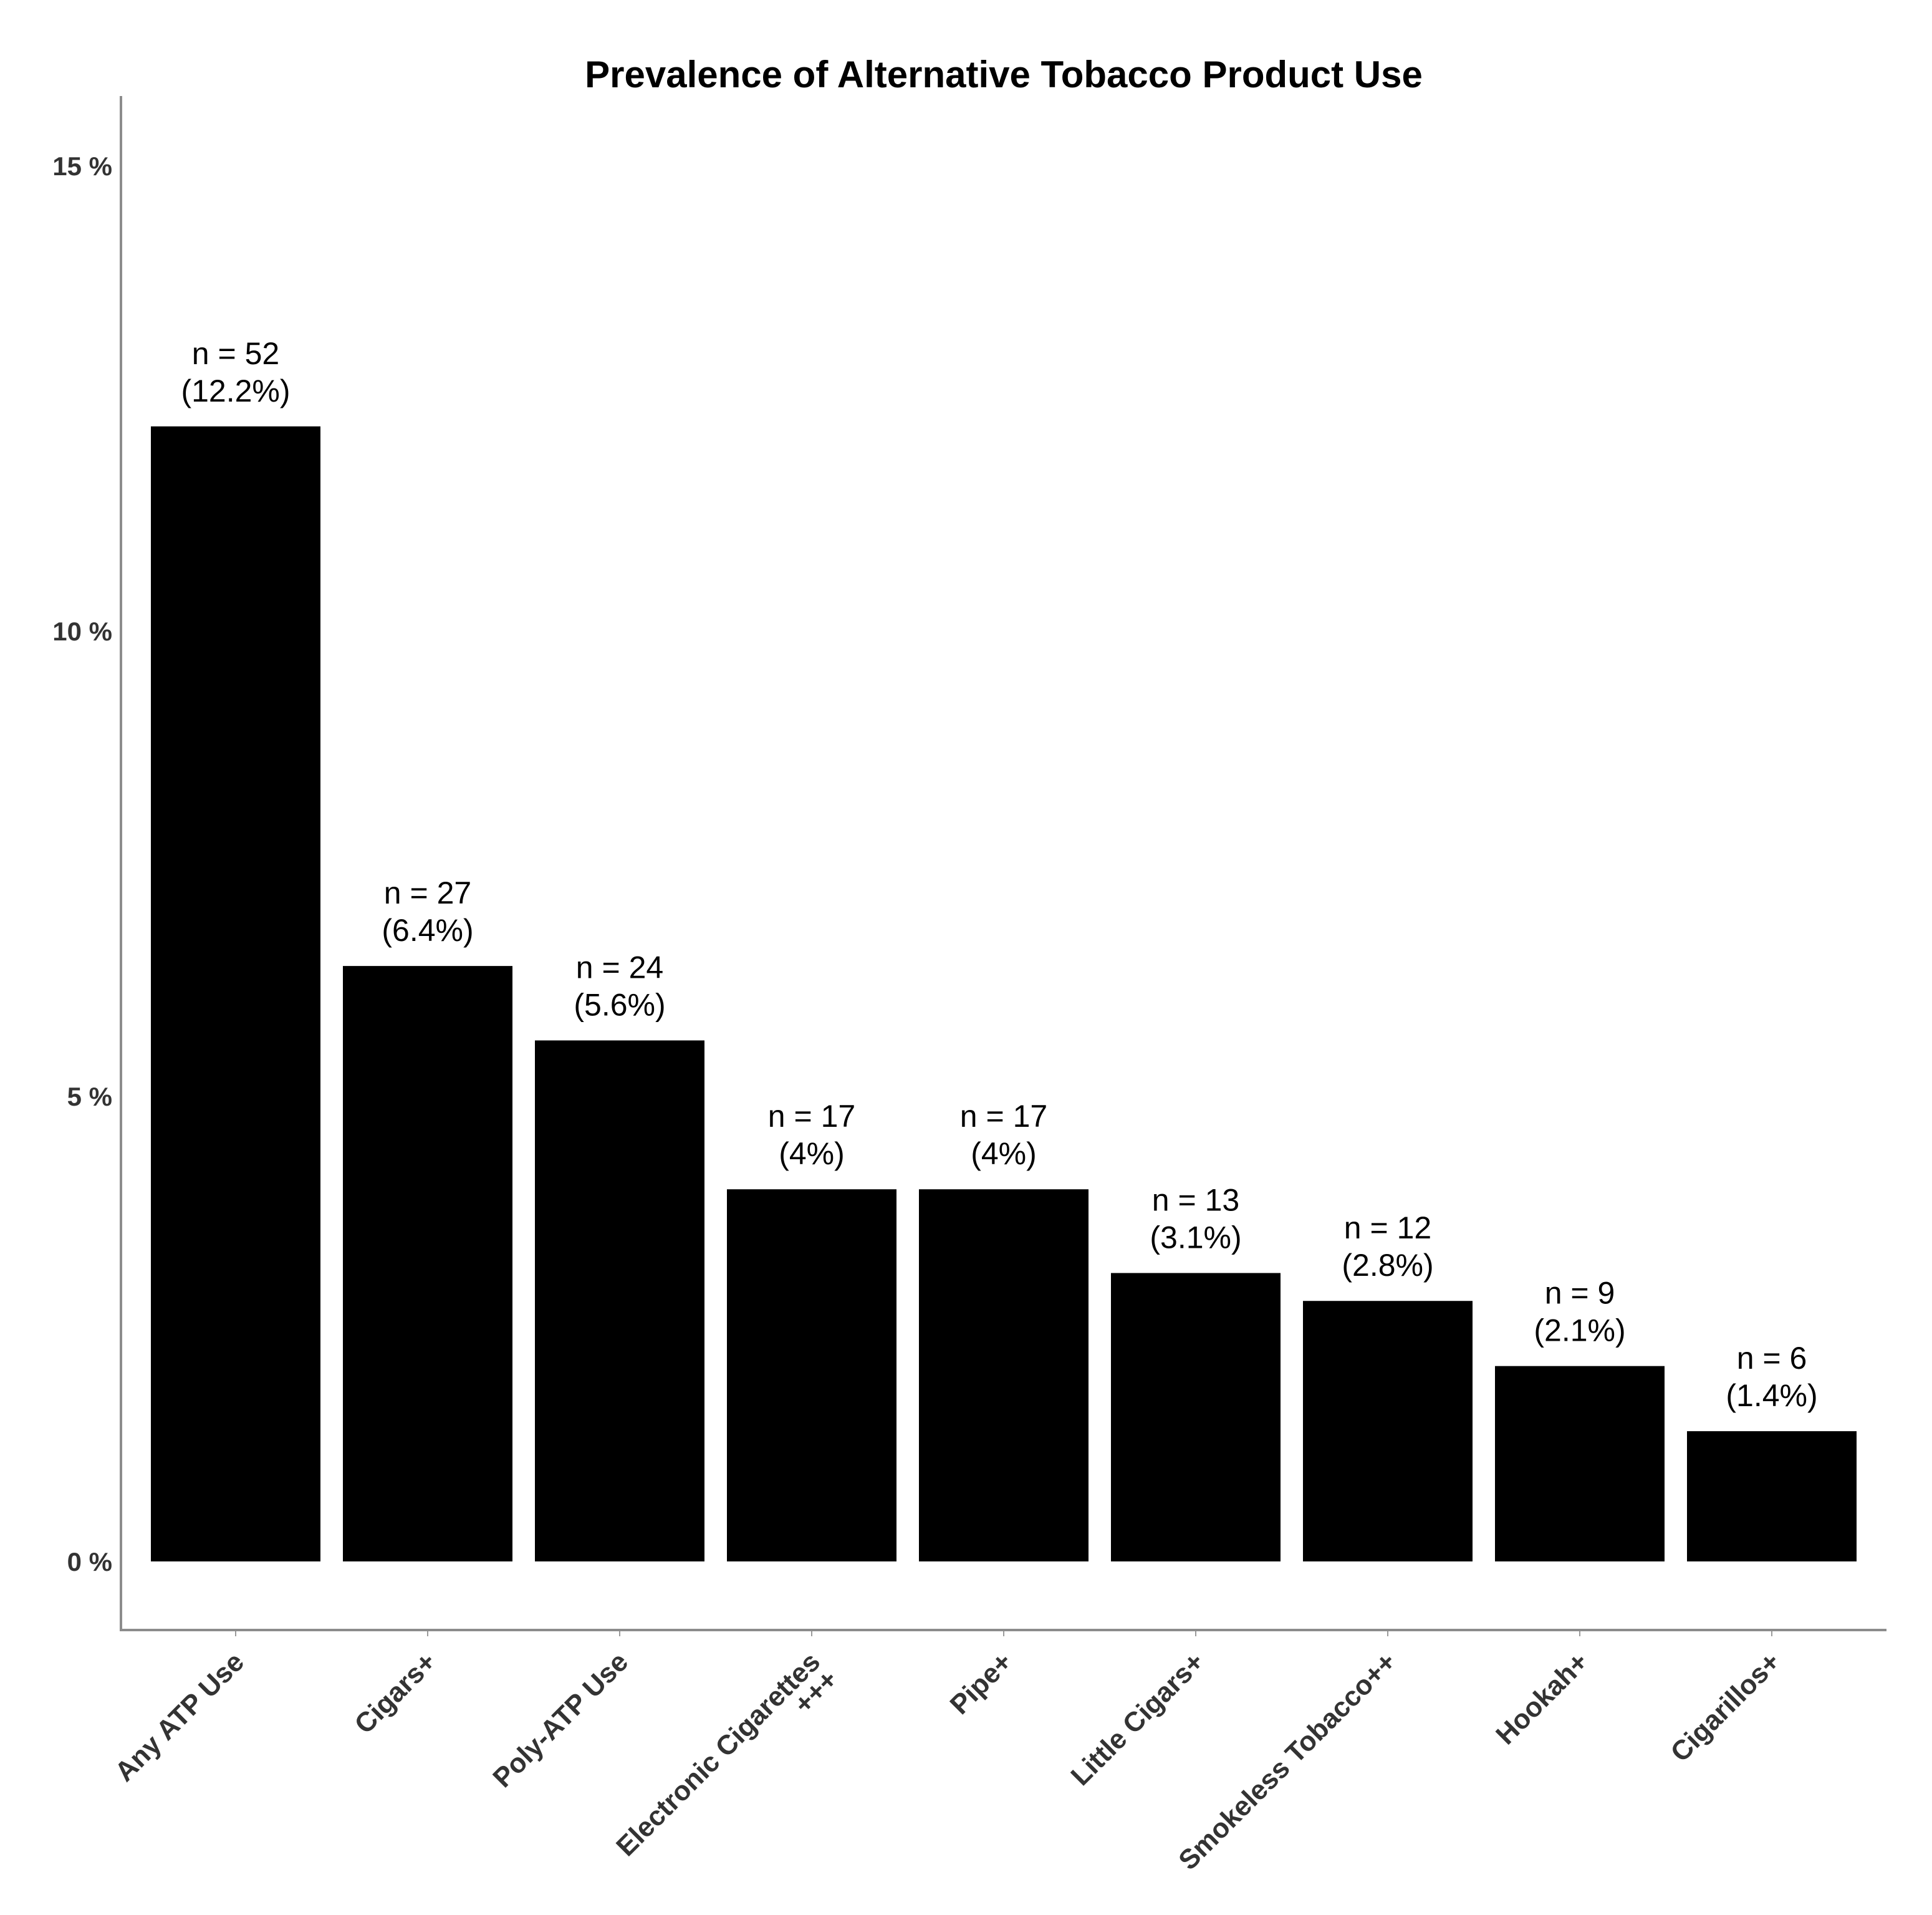 Image resolution: width=1932 pixels, height=1915 pixels. I want to click on x-tick-label-line: Any ATP Use, so click(179, 1717).